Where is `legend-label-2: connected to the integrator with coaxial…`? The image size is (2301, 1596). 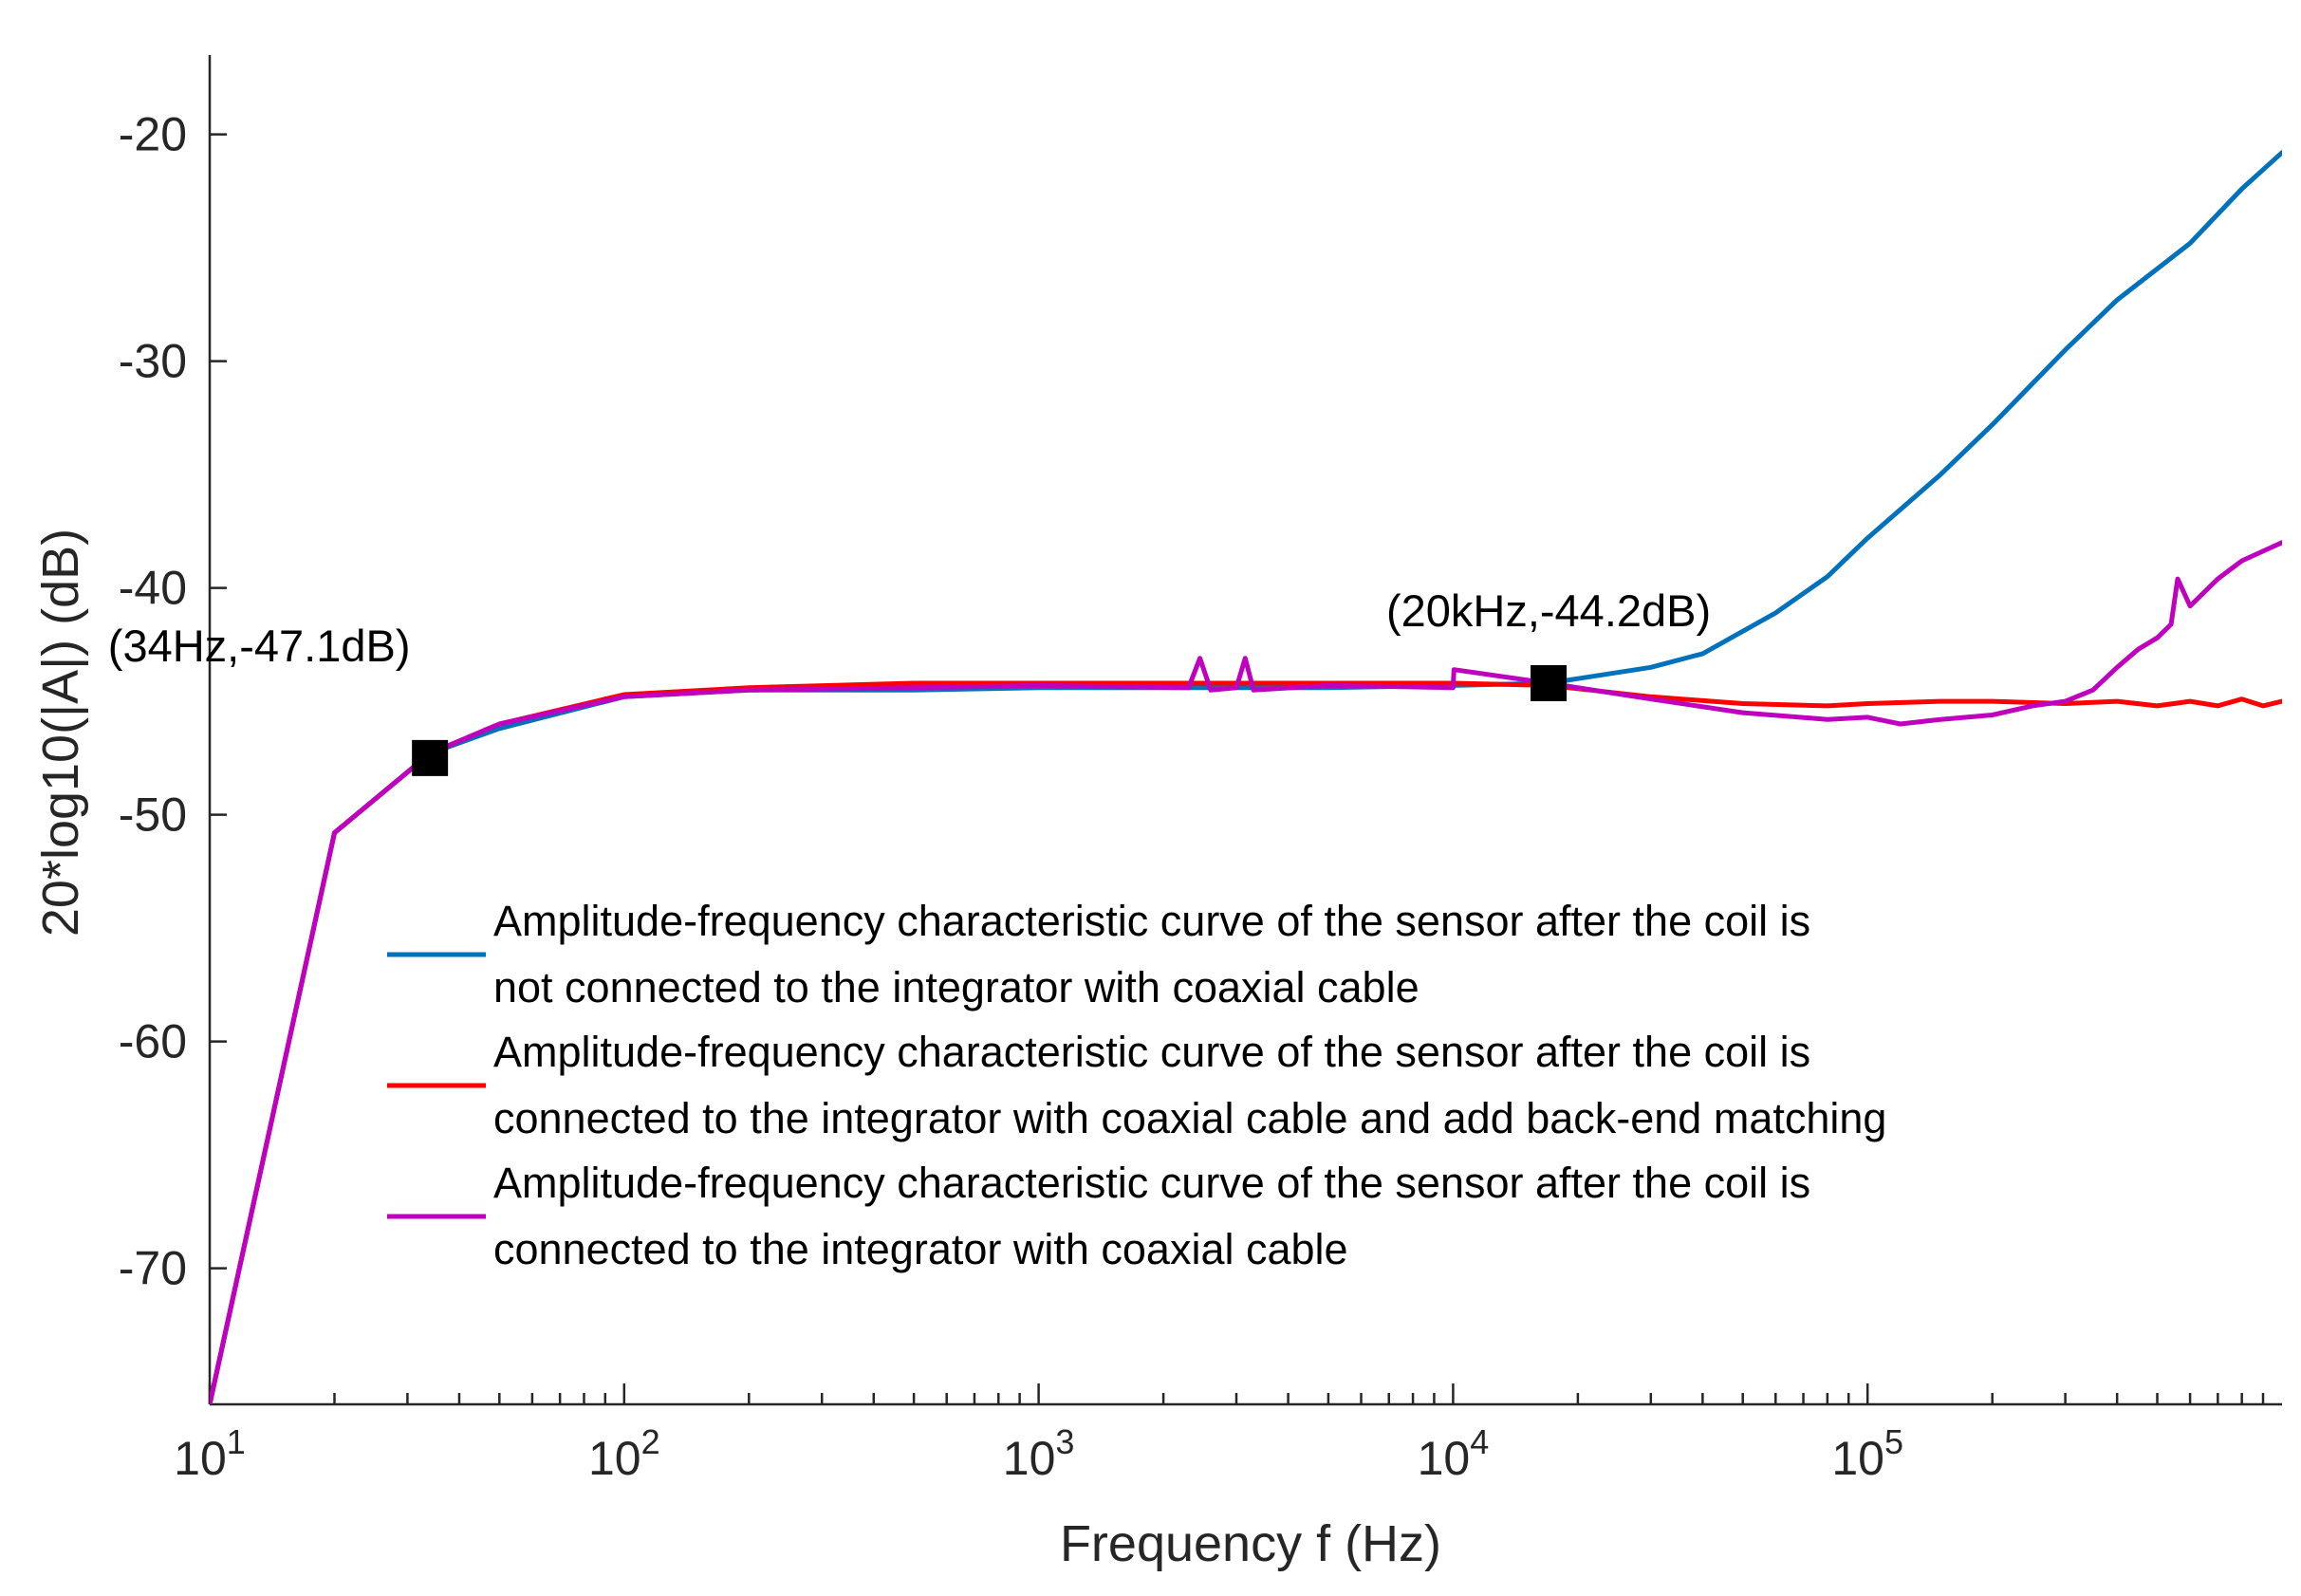 legend-label-2: connected to the integrator with coaxial… is located at coordinates (1189, 1118).